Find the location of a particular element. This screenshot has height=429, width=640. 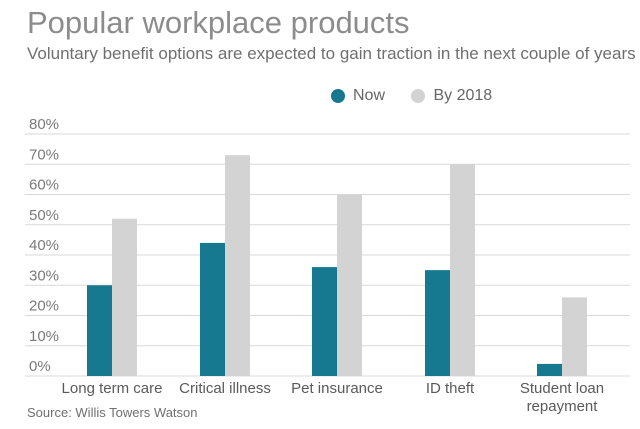

source-note: Source: Willis Towers Watson is located at coordinates (112, 412).